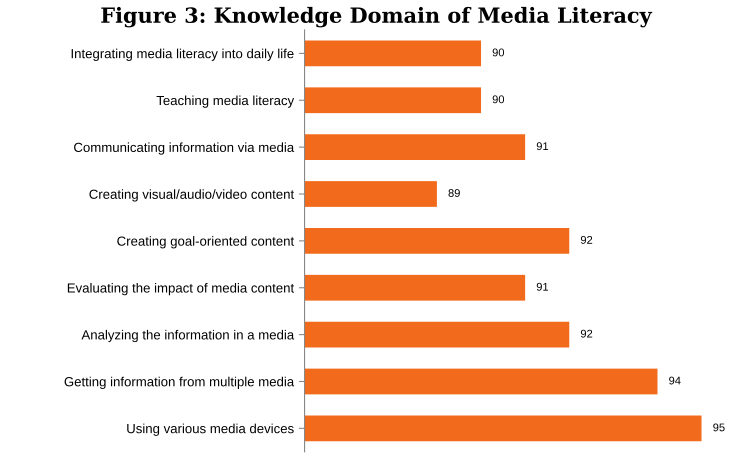 The width and height of the screenshot is (752, 461). What do you see at coordinates (181, 289) in the screenshot?
I see `y-tick-label: Evaluating the impact of media content` at bounding box center [181, 289].